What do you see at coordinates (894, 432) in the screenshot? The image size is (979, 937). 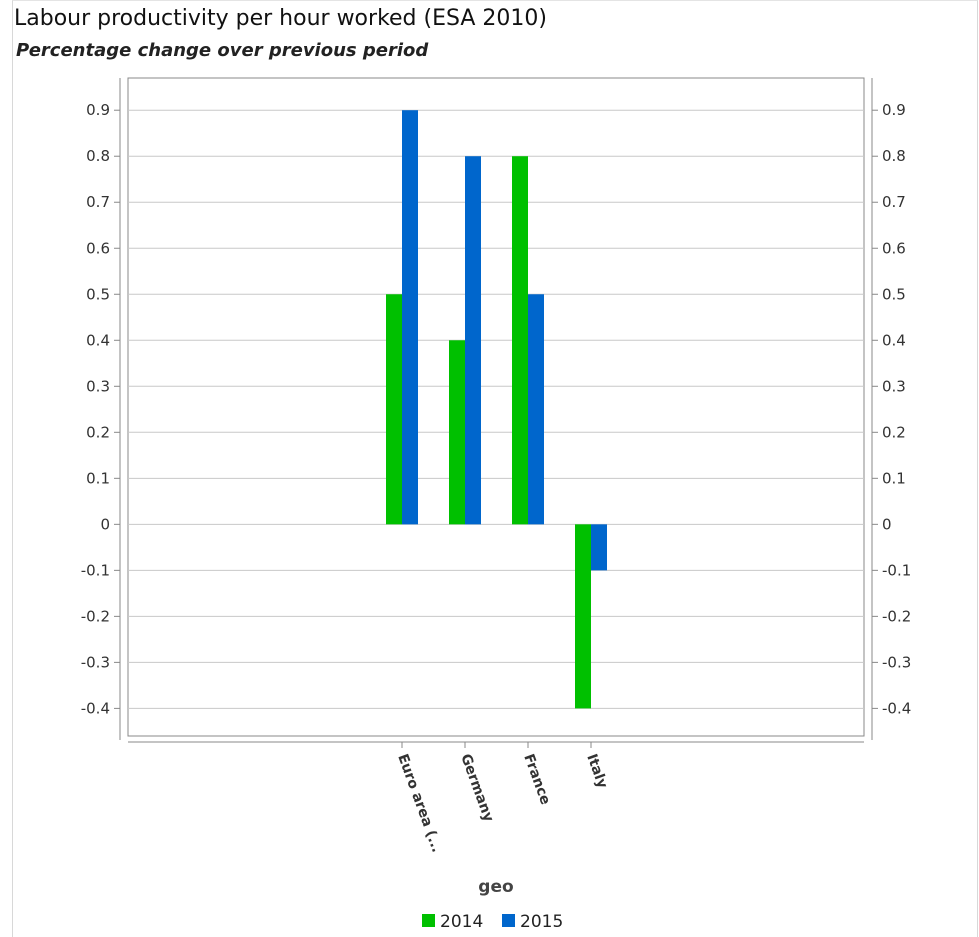 I see `right-tick-label: 0.2` at bounding box center [894, 432].